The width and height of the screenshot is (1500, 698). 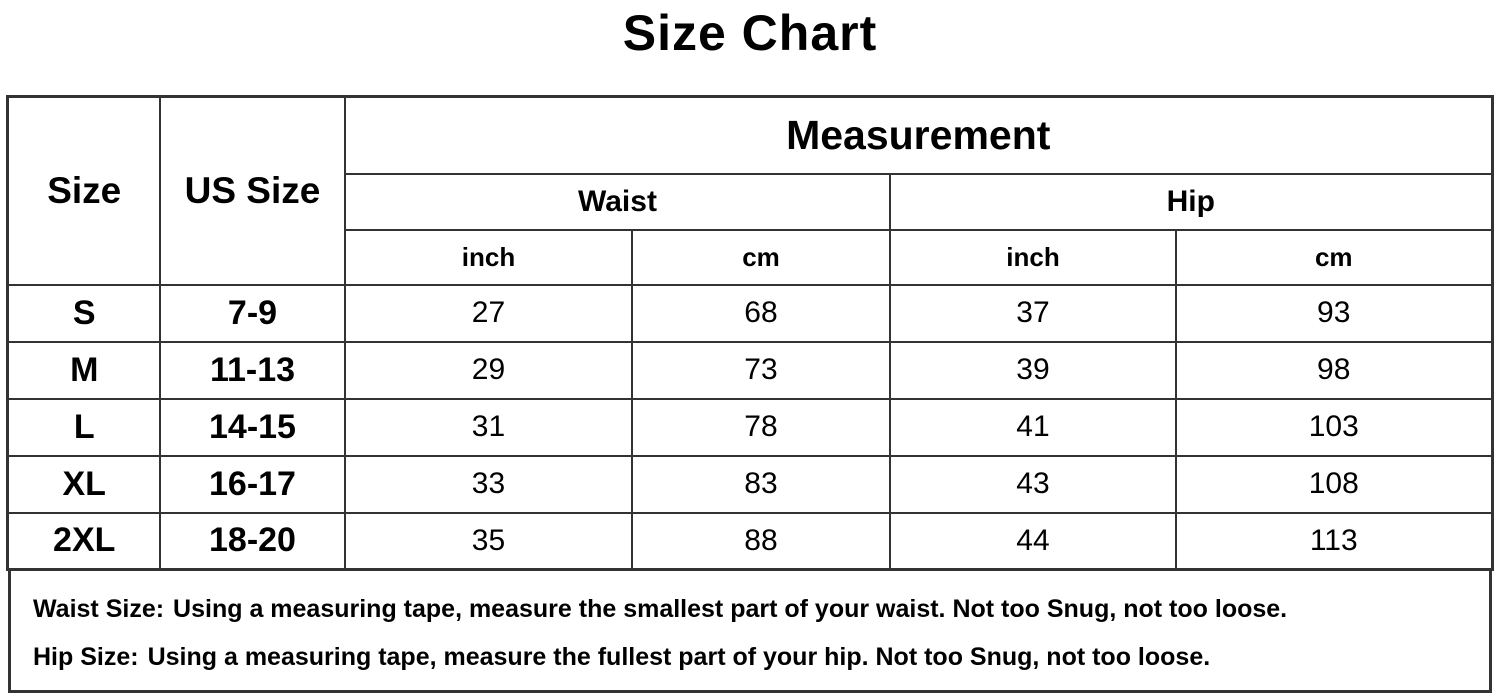 What do you see at coordinates (1334, 370) in the screenshot?
I see `cell-hip-cm: 98` at bounding box center [1334, 370].